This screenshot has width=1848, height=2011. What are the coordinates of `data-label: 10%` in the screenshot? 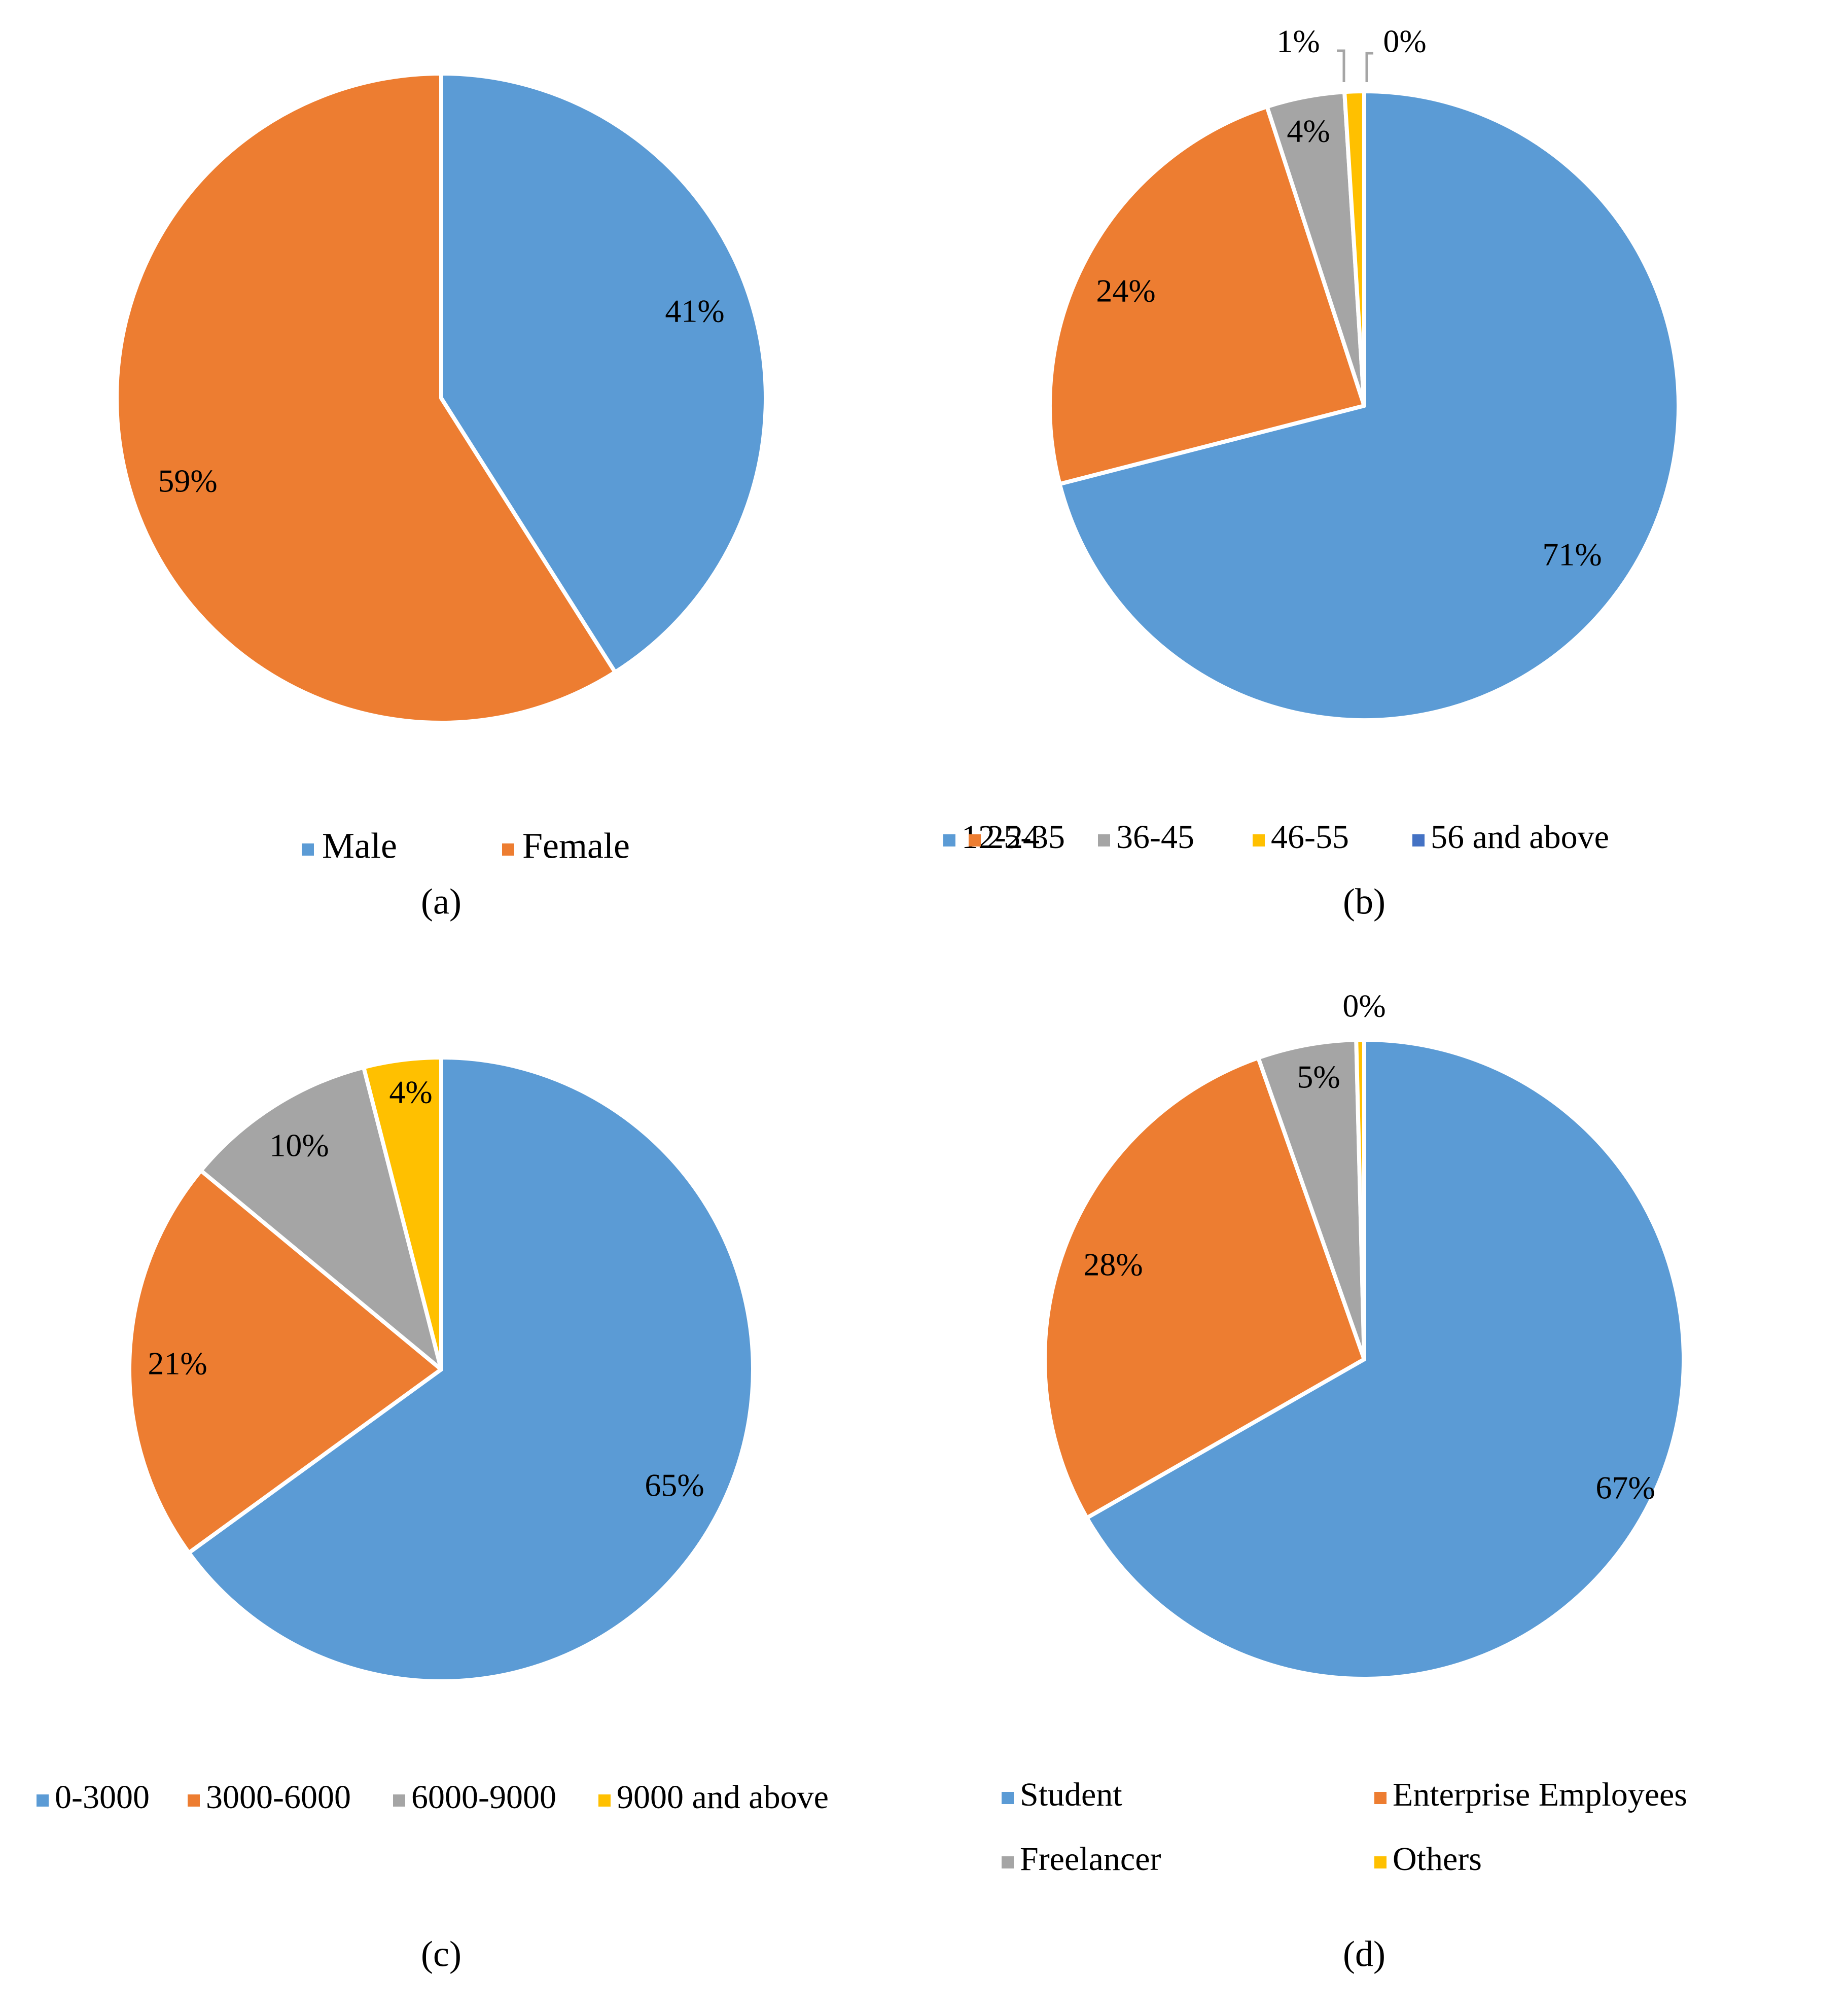 It's located at (299, 1145).